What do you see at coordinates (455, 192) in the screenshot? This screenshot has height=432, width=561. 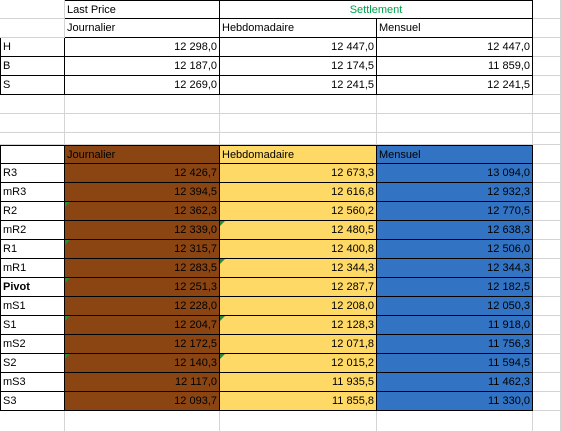 I see `mensuel-value-cell: 12 932,3` at bounding box center [455, 192].